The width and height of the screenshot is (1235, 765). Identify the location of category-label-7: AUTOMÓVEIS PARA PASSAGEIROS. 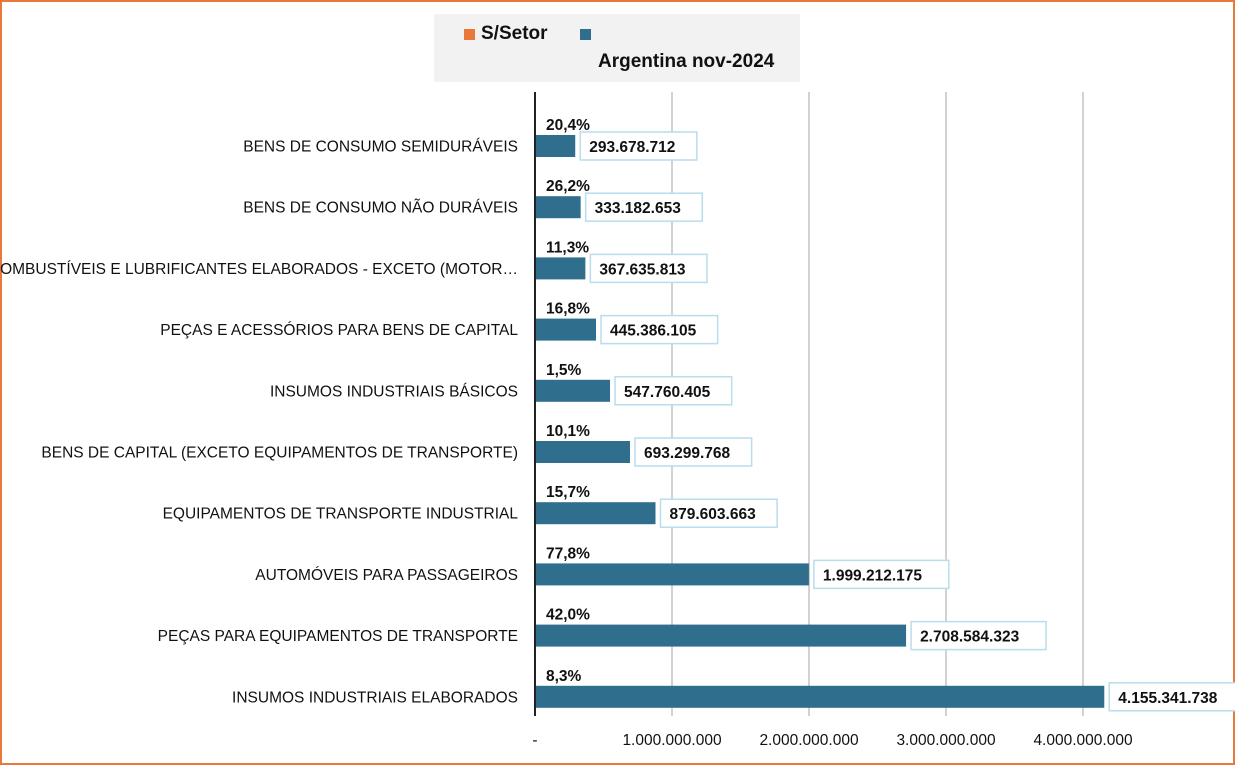
(386, 575).